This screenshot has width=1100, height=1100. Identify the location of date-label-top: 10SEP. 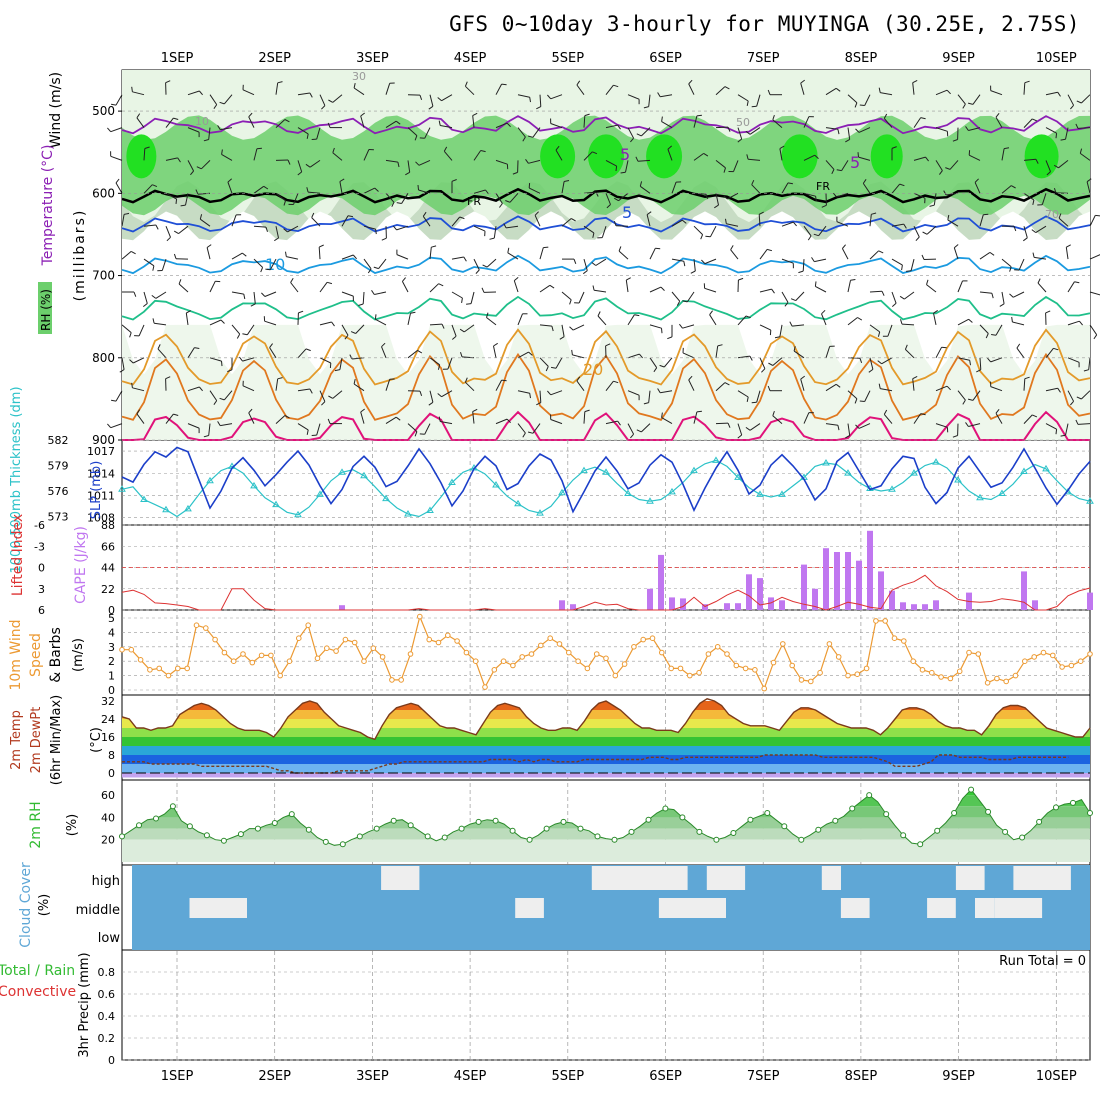
(1056, 58).